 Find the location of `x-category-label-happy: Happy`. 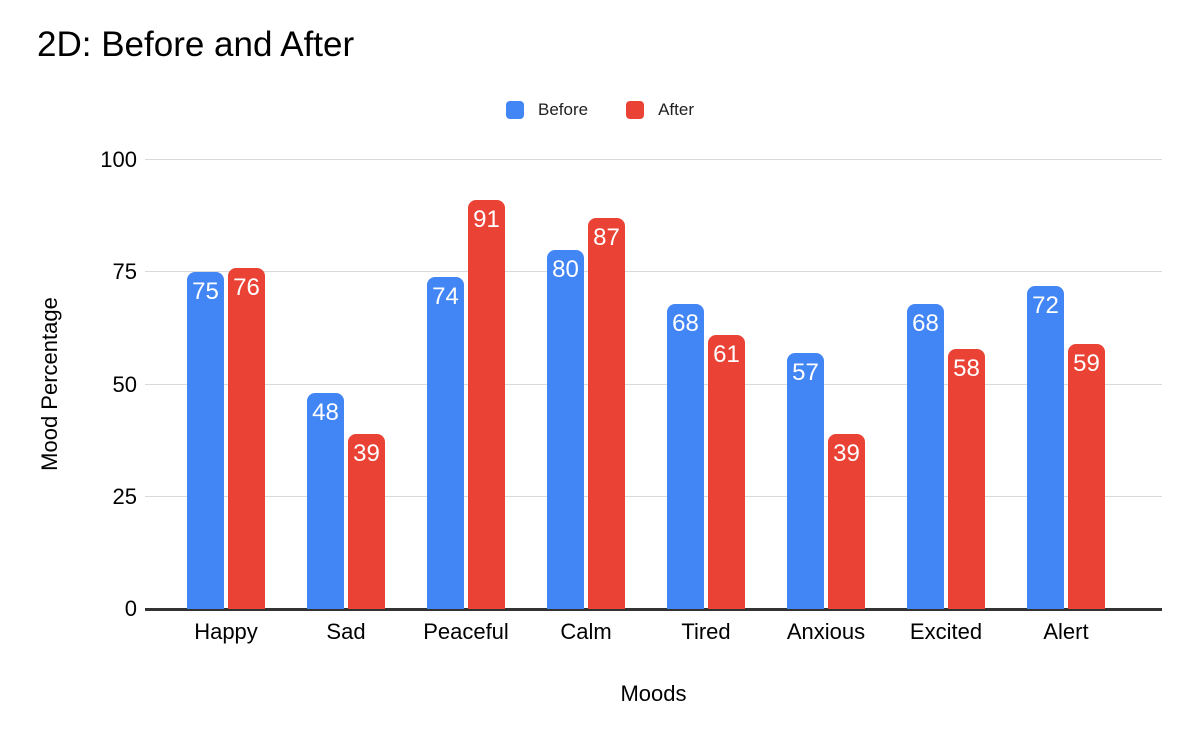

x-category-label-happy: Happy is located at coordinates (226, 631).